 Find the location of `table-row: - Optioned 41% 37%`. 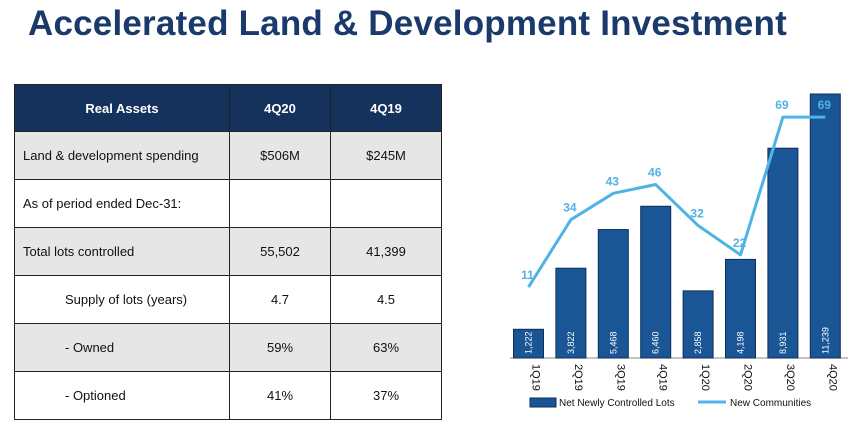

table-row: - Optioned 41% 37% is located at coordinates (228, 395).